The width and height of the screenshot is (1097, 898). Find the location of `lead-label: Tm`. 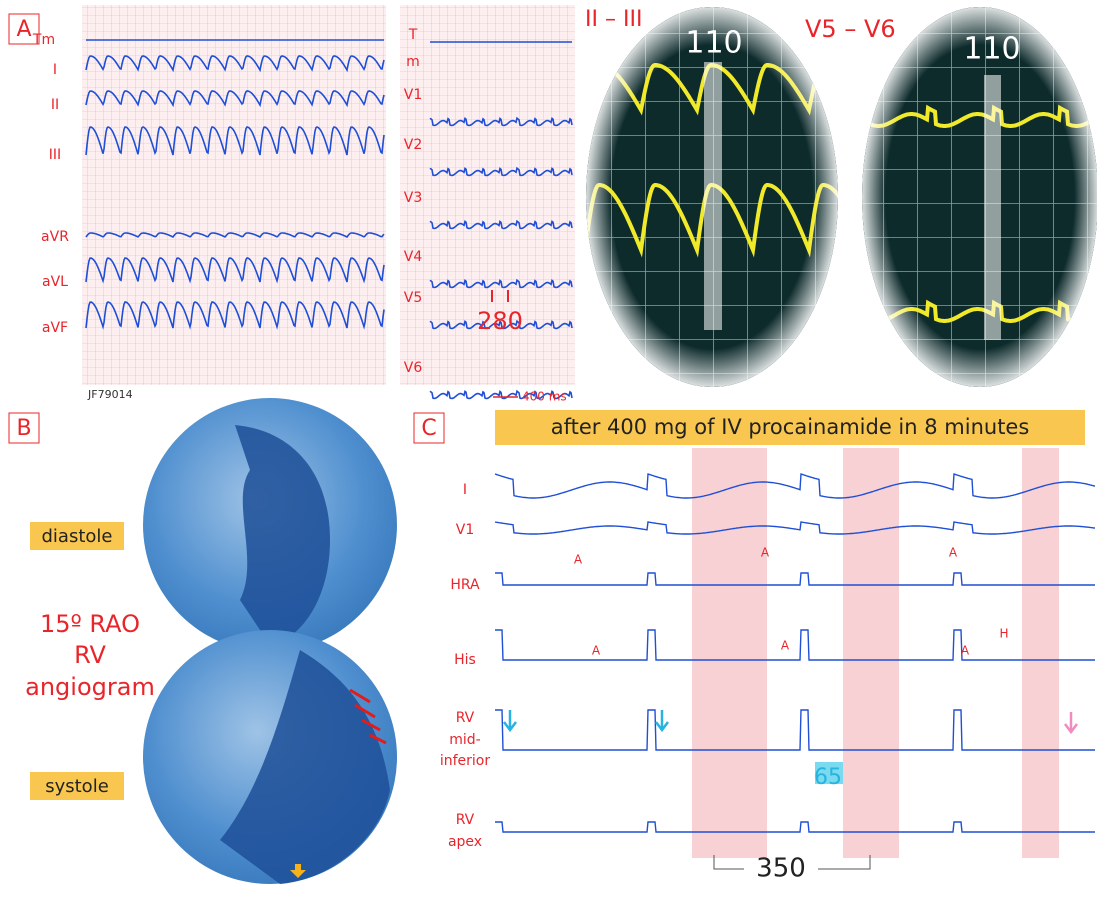

lead-label: Tm is located at coordinates (43, 40).